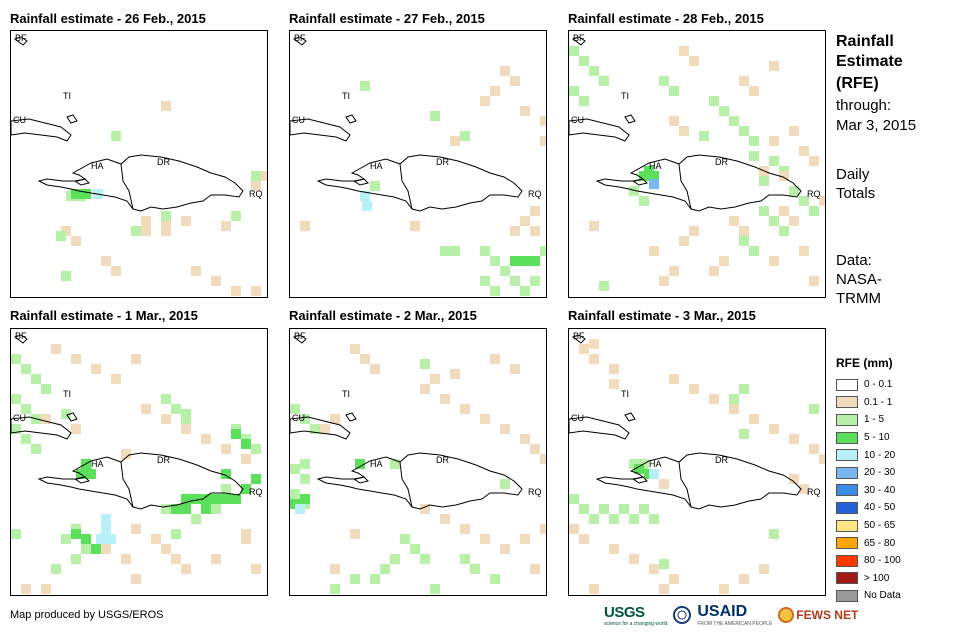 The height and width of the screenshot is (635, 970). I want to click on fewsnet-logo-text: FEWS NET, so click(827, 615).